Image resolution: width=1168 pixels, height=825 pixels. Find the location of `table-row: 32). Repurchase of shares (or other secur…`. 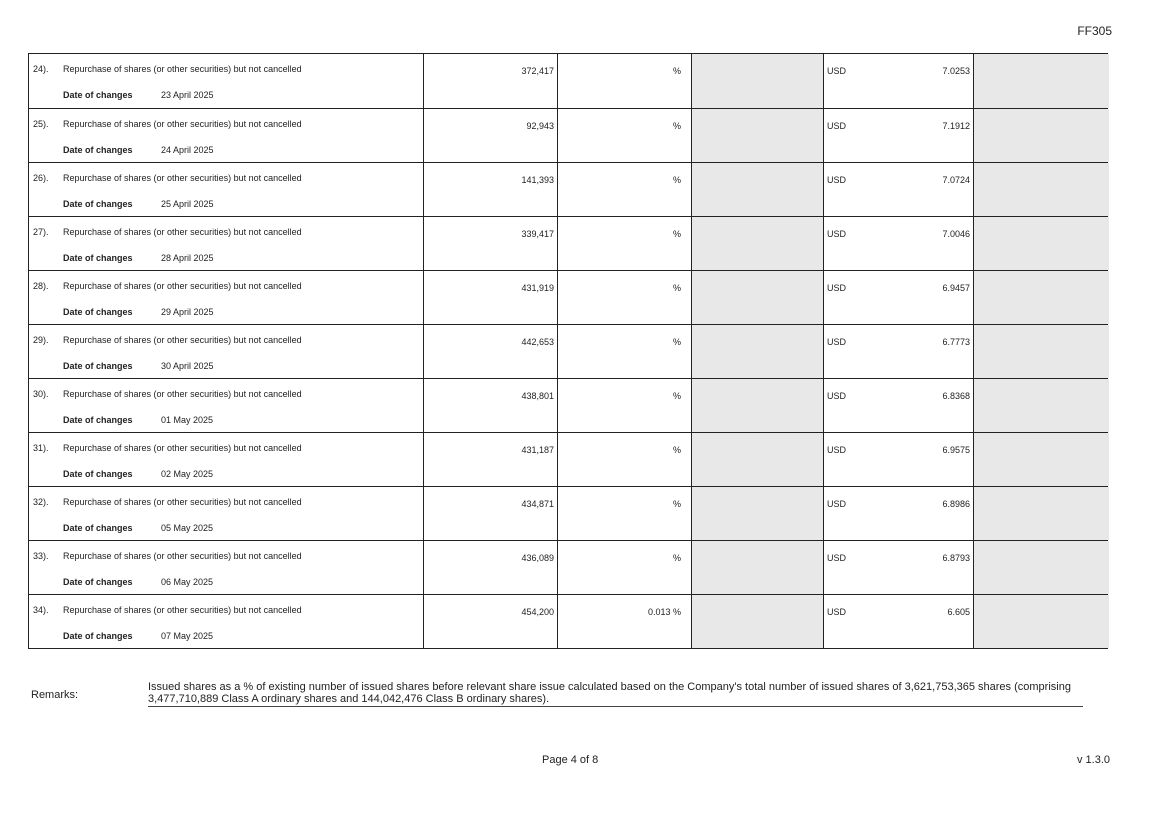

table-row: 32). Repurchase of shares (or other secur… is located at coordinates (569, 513).